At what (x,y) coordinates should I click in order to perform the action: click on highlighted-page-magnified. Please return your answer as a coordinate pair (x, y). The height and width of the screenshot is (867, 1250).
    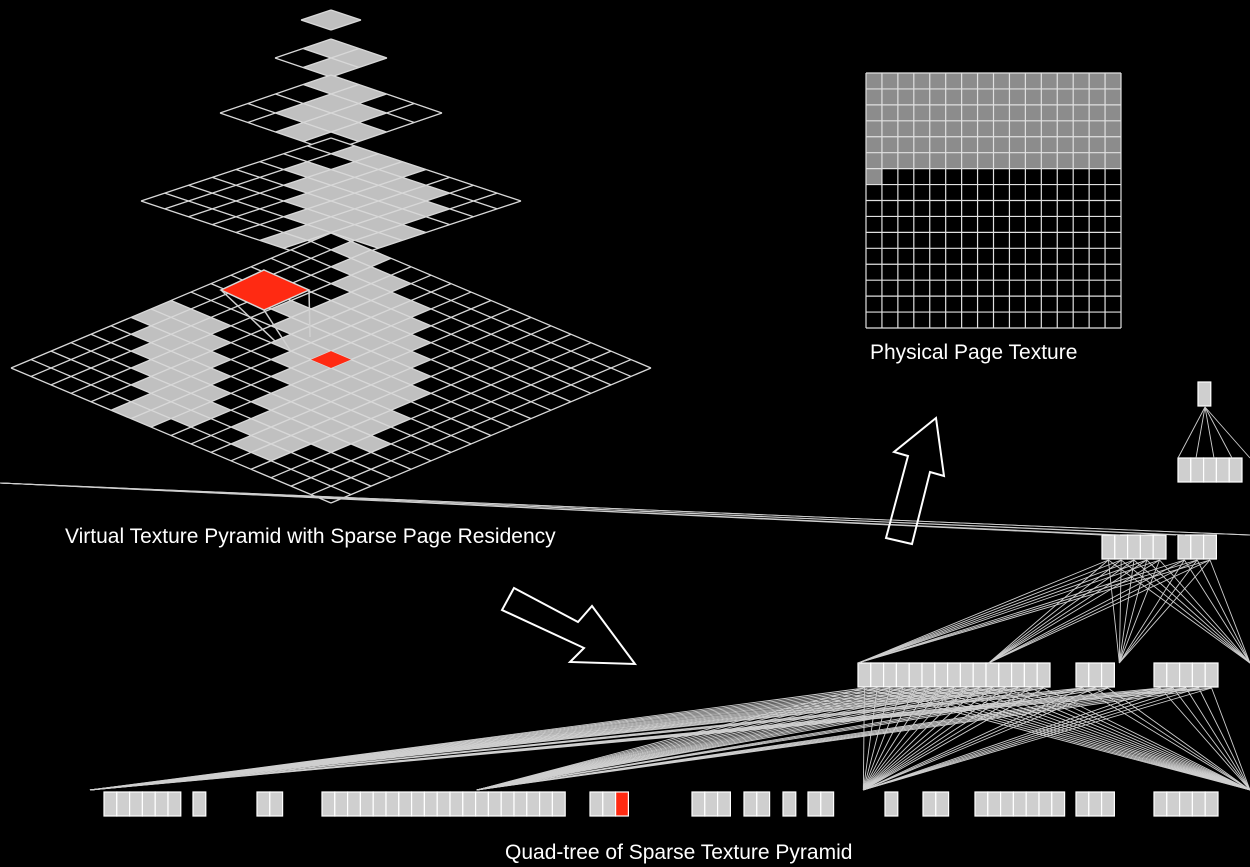
    Looking at the image, I should click on (265, 290).